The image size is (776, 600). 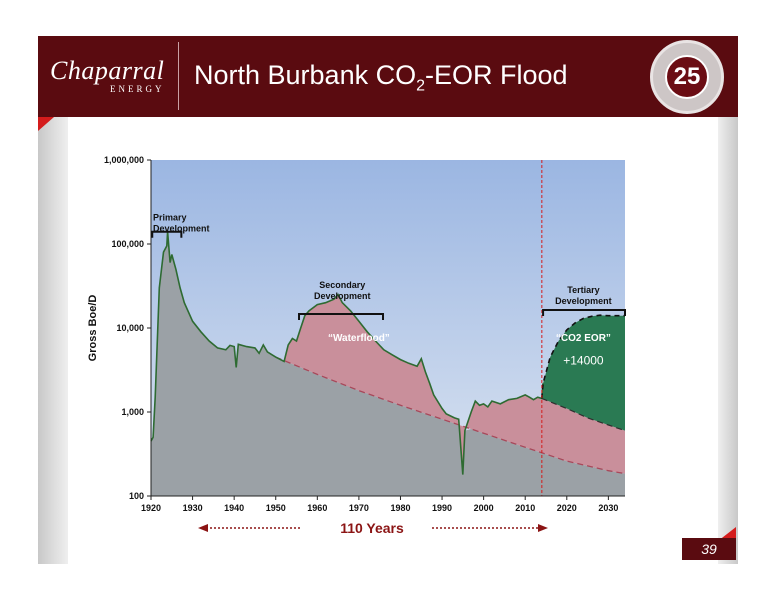 I want to click on y-tick-label: 100,000, so click(x=127, y=244).